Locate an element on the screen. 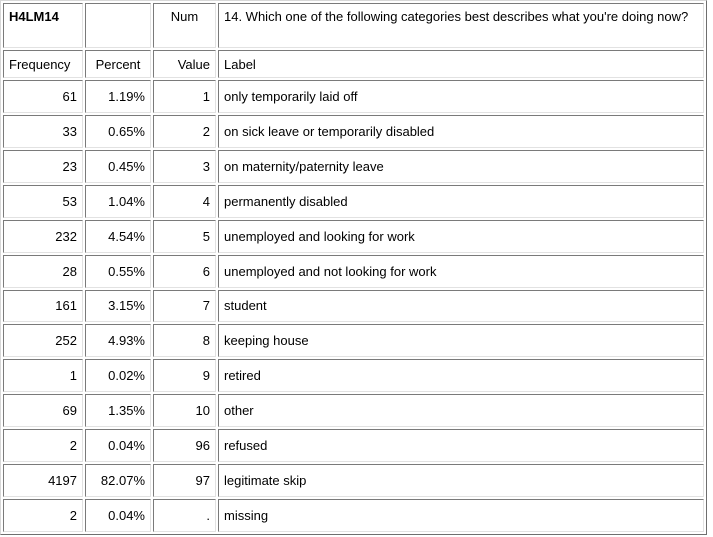 This screenshot has width=713, height=537. frequency-cell: 53 is located at coordinates (43, 201).